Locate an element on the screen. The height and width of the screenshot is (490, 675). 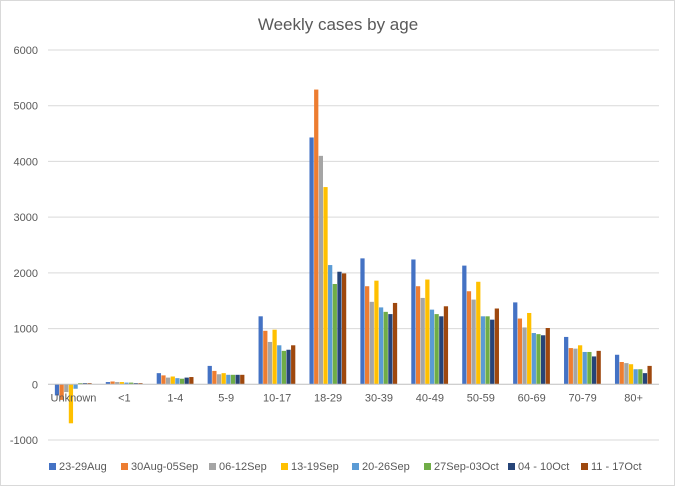
legend-label: 11 - 17Oct is located at coordinates (616, 467).